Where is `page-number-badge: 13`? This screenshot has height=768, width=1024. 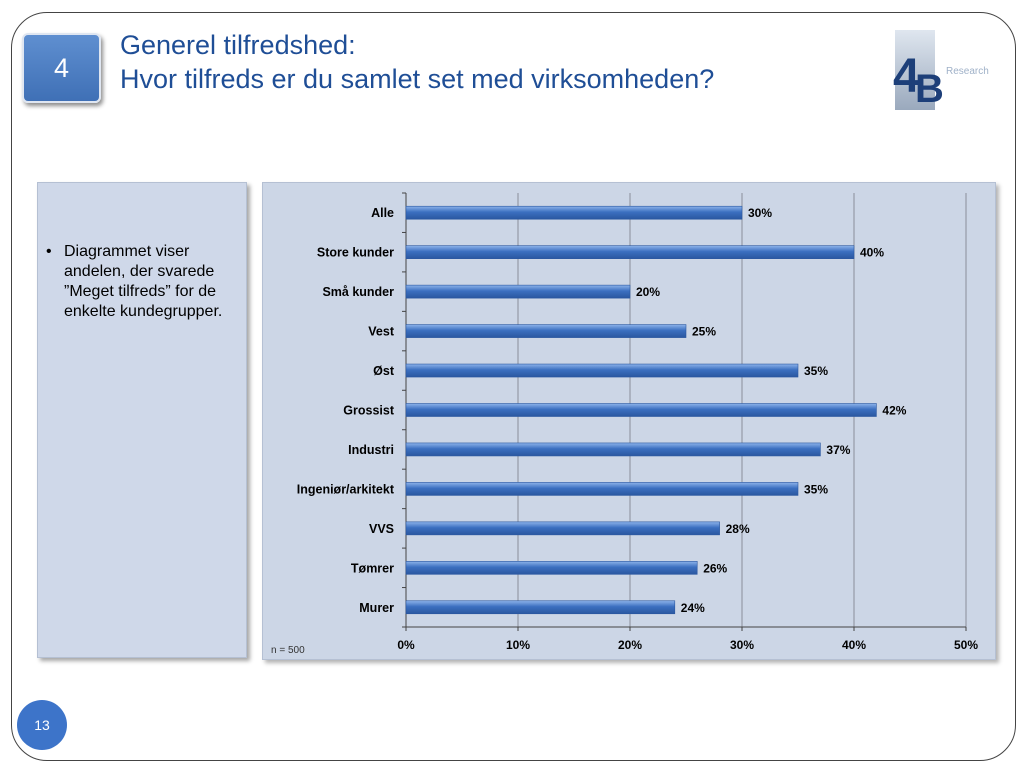
page-number-badge: 13 is located at coordinates (42, 725).